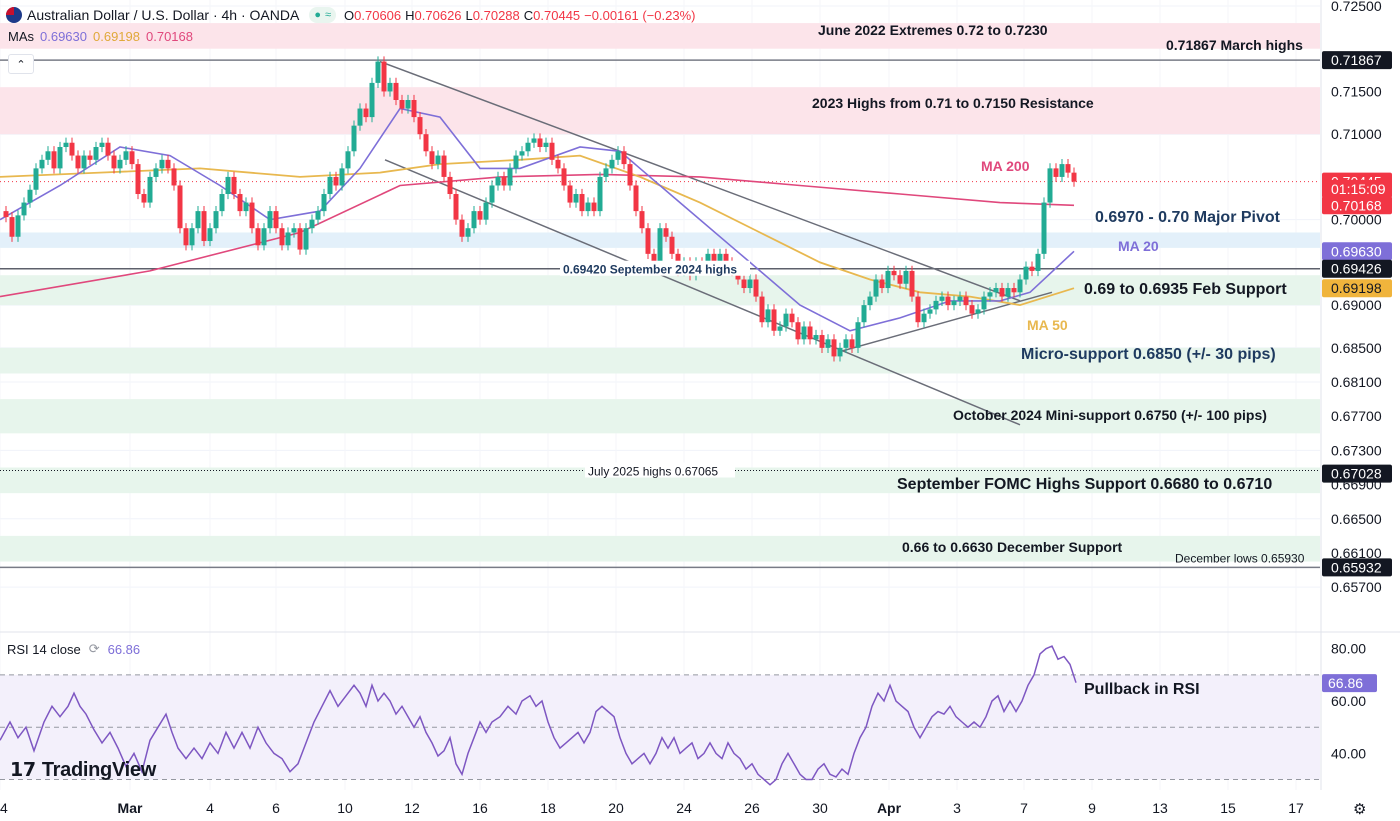 This screenshot has height=821, width=1400. I want to click on rsi-badge-text: 66.86, so click(1345, 683).